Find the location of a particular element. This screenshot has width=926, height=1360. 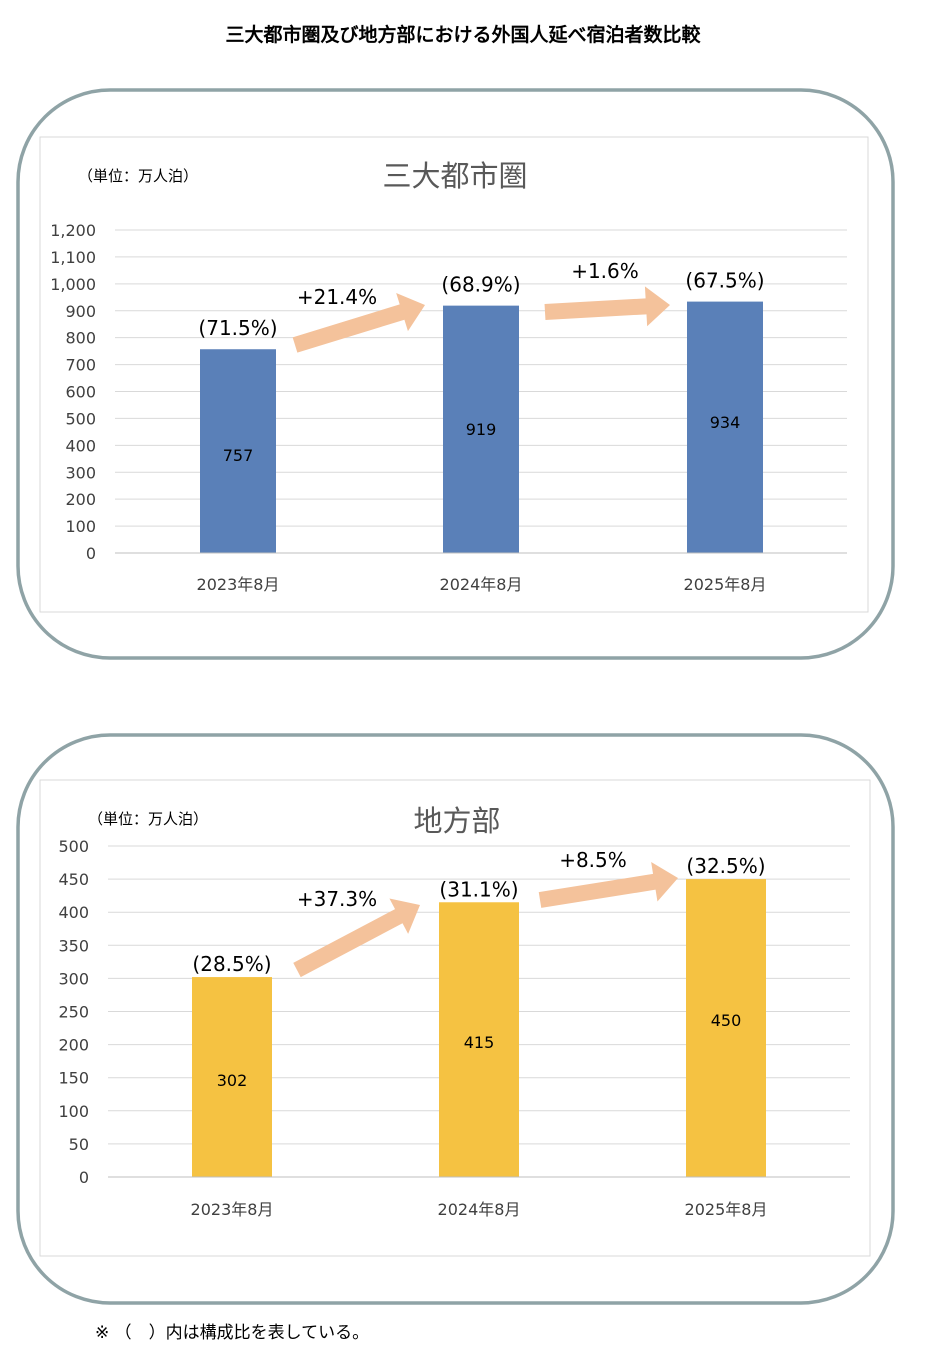

page-title: 三大都市圏及び地方部における外国人延べ宿泊者数比較 is located at coordinates (463, 35).